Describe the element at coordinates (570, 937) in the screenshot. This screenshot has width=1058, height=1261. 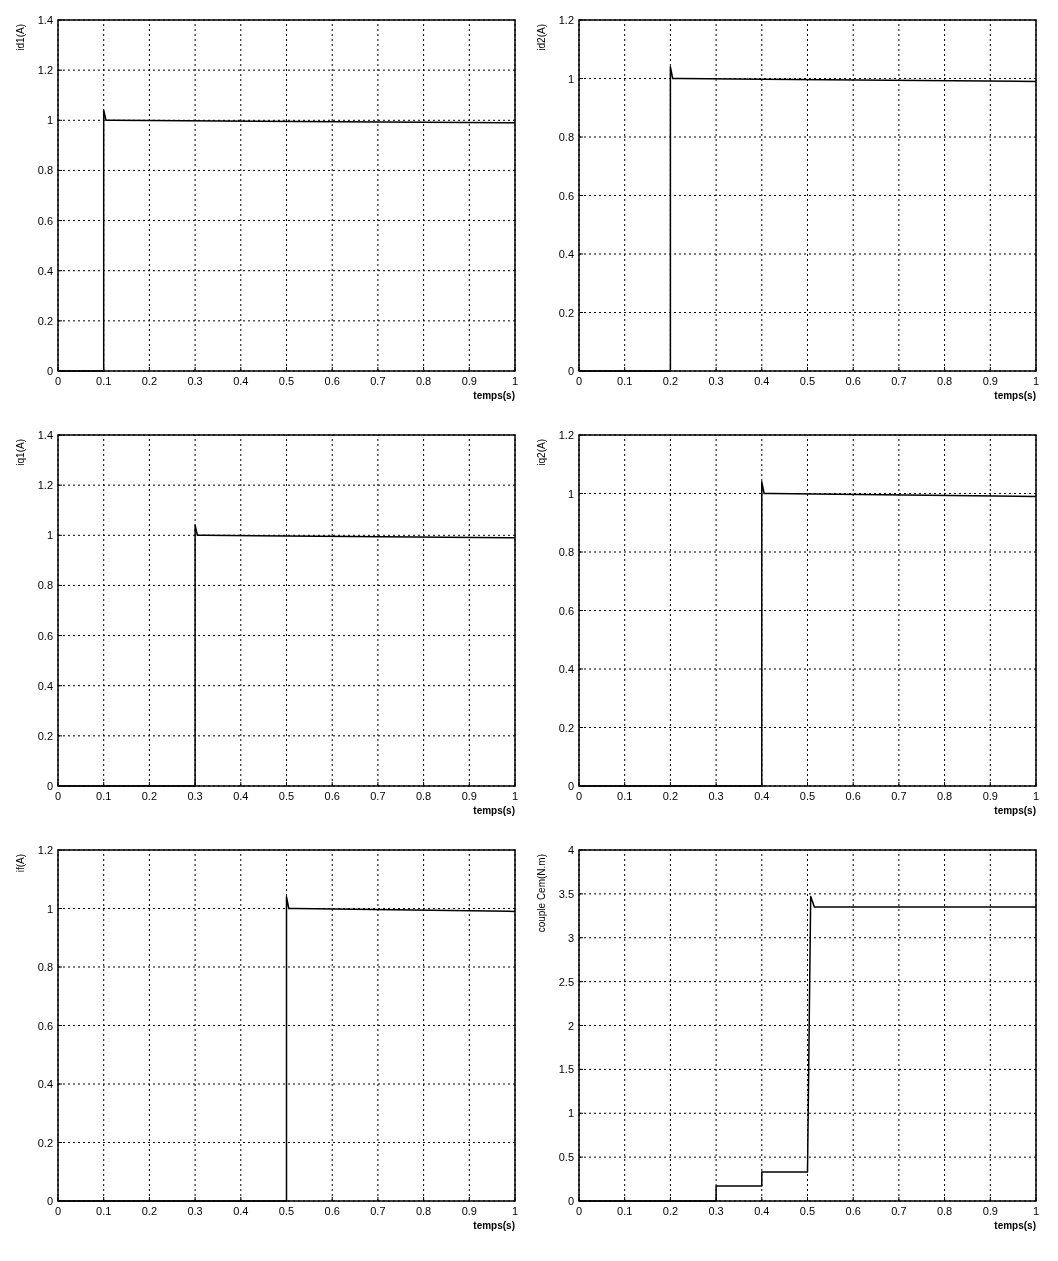
I see `y-tick-label: 3` at that location.